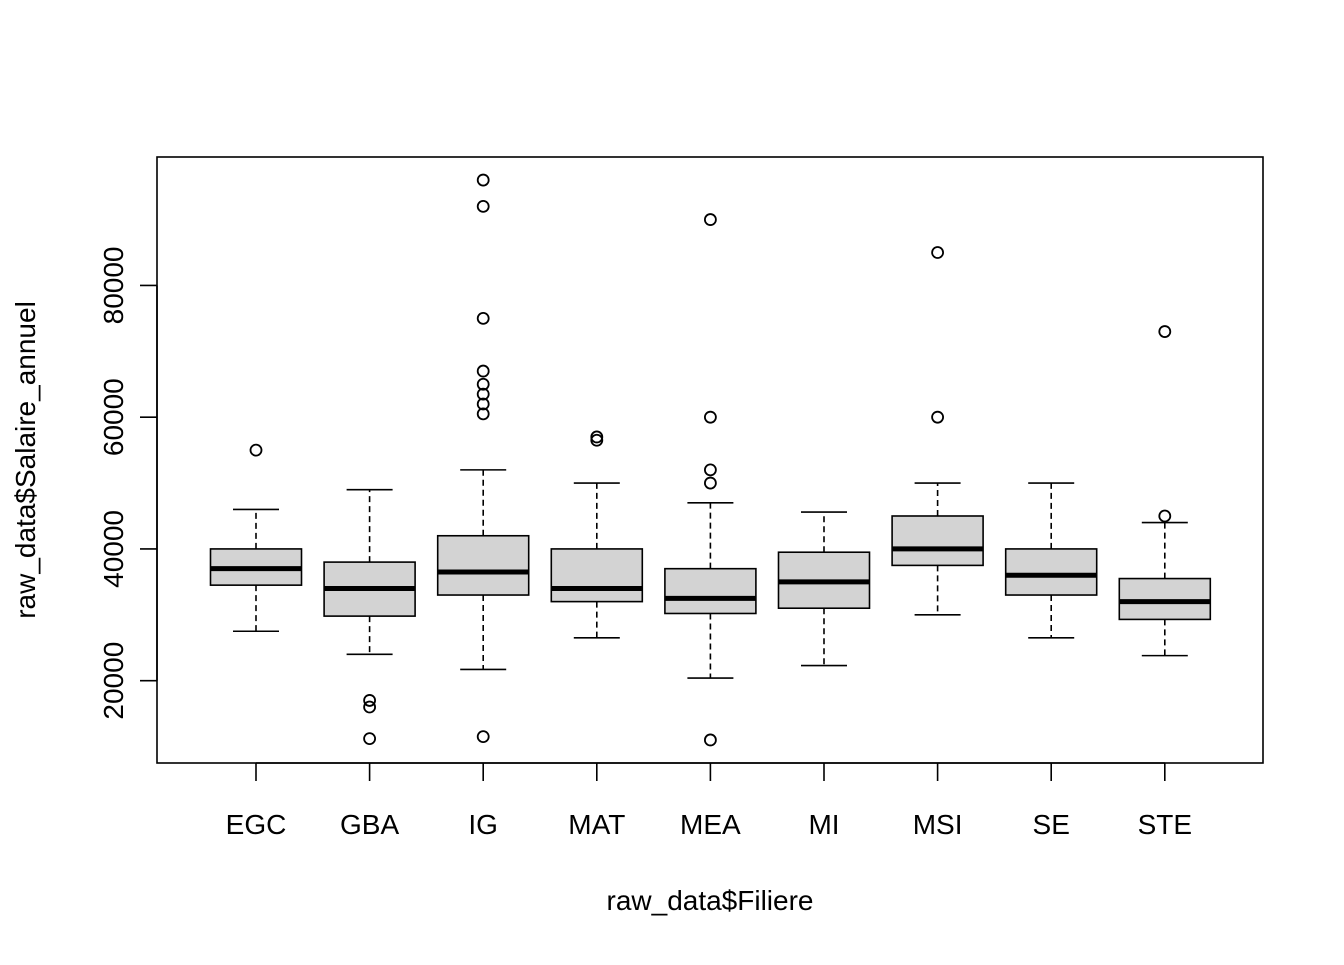 This screenshot has width=1344, height=965. Describe the element at coordinates (256, 538) in the screenshot. I see `box-group-egc` at that location.